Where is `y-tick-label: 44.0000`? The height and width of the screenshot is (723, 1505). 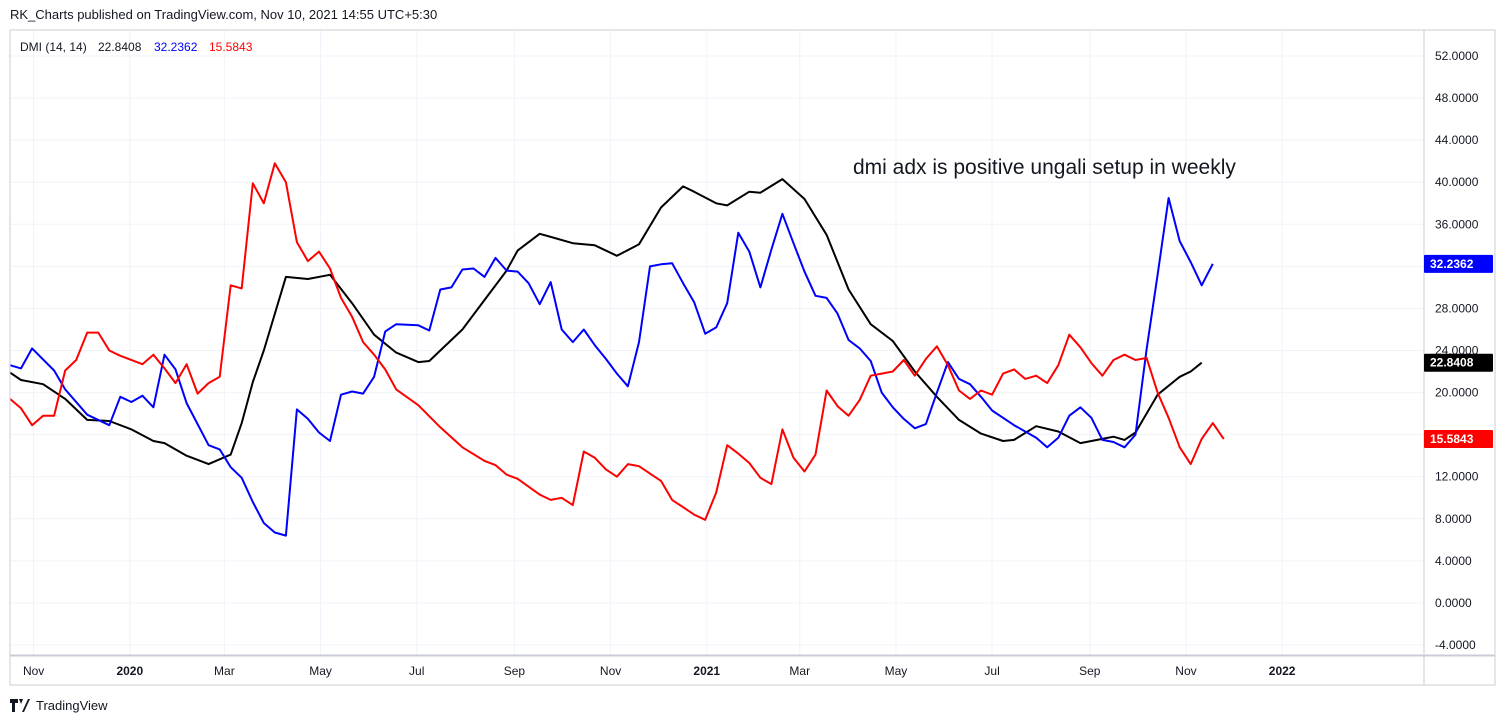
y-tick-label: 44.0000 is located at coordinates (1457, 140).